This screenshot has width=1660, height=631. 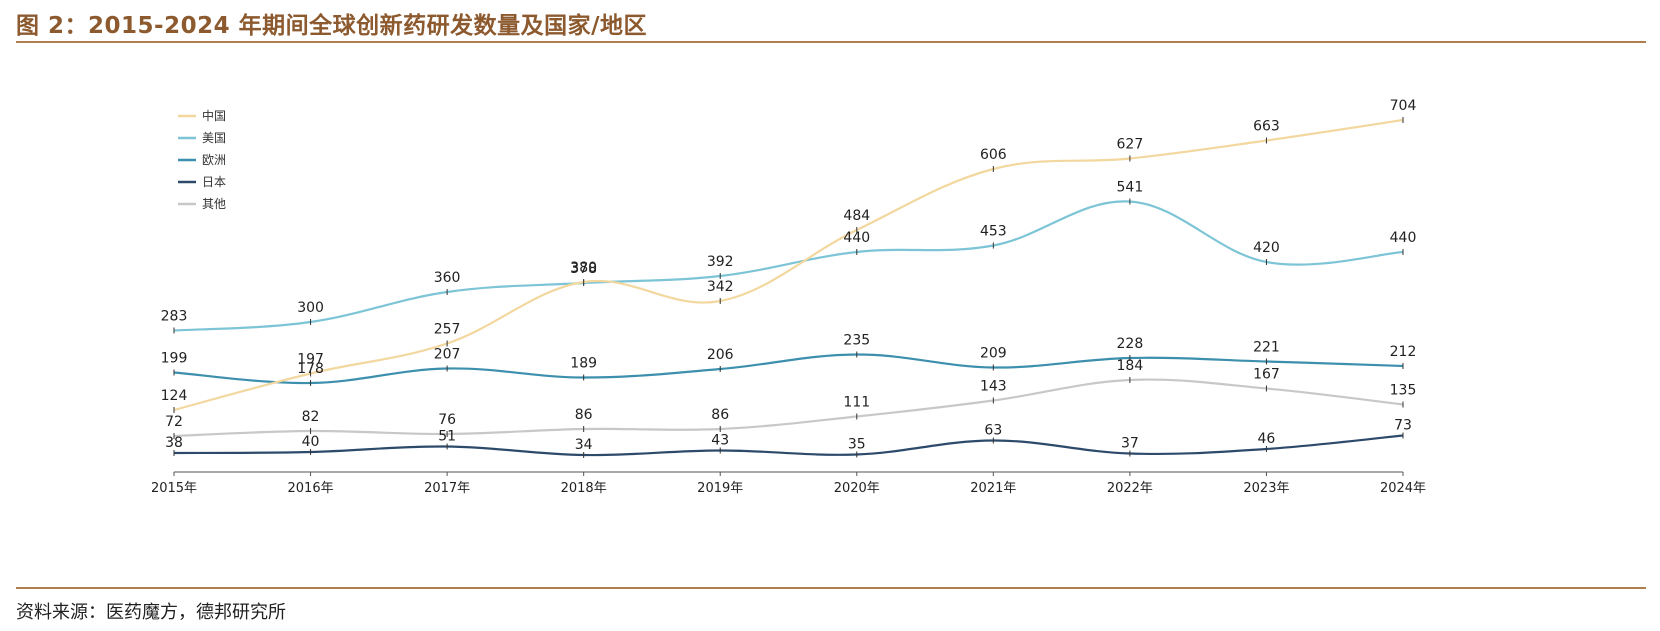 I want to click on data-label-4-3: 51, so click(x=447, y=437).